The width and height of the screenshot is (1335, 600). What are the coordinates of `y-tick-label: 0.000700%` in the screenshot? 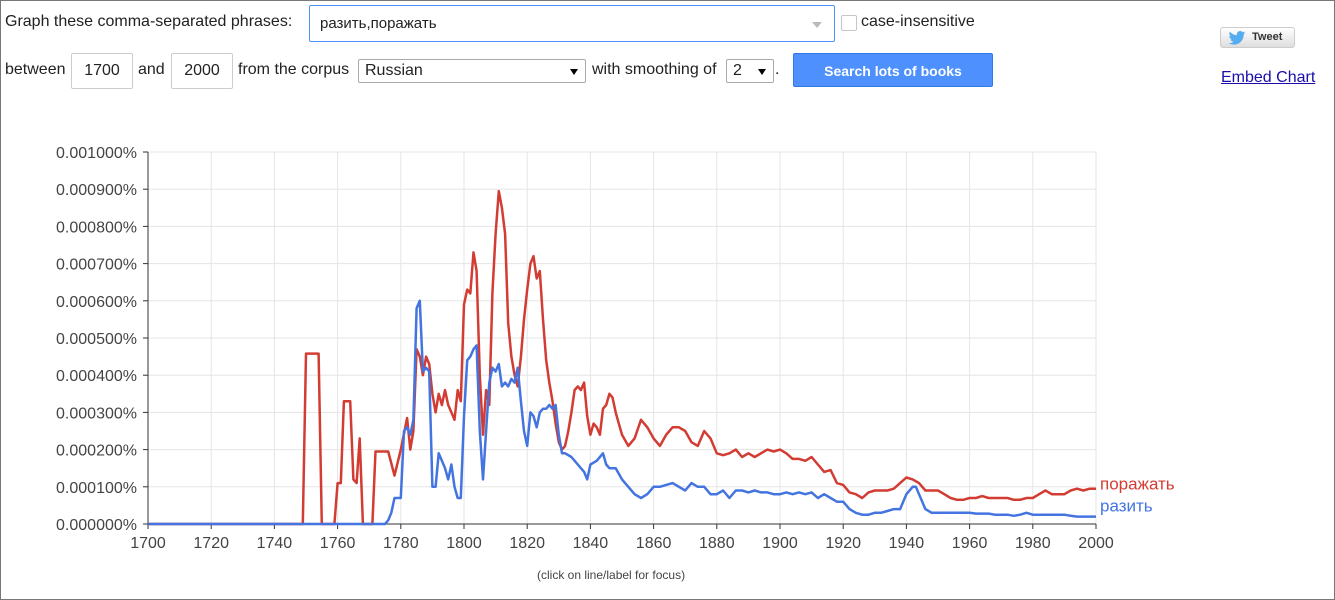 It's located at (96, 265).